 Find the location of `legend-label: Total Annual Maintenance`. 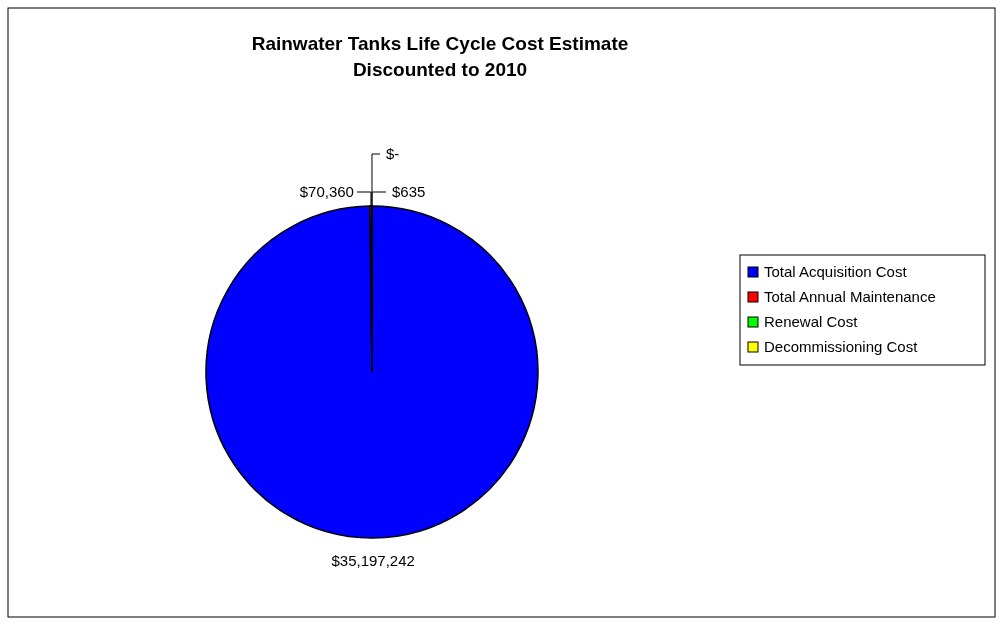

legend-label: Total Annual Maintenance is located at coordinates (850, 296).